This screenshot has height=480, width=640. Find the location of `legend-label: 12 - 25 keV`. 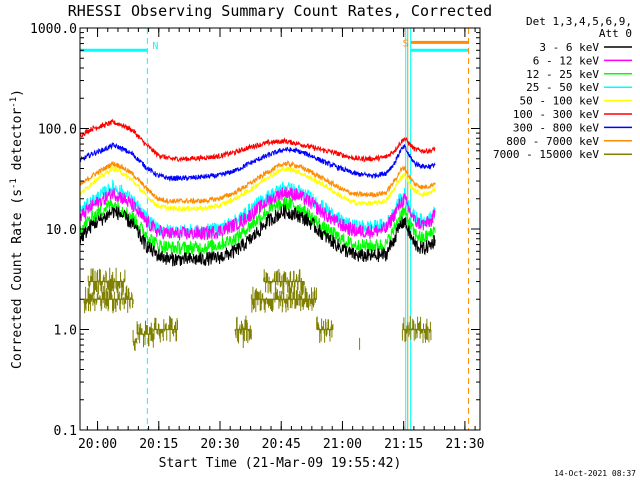

legend-label: 12 - 25 keV is located at coordinates (562, 74).